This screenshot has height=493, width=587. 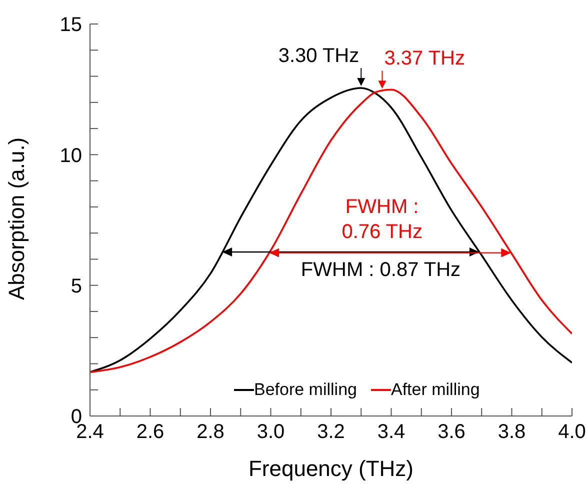 I want to click on x-tick-label: 2.8, so click(x=210, y=432).